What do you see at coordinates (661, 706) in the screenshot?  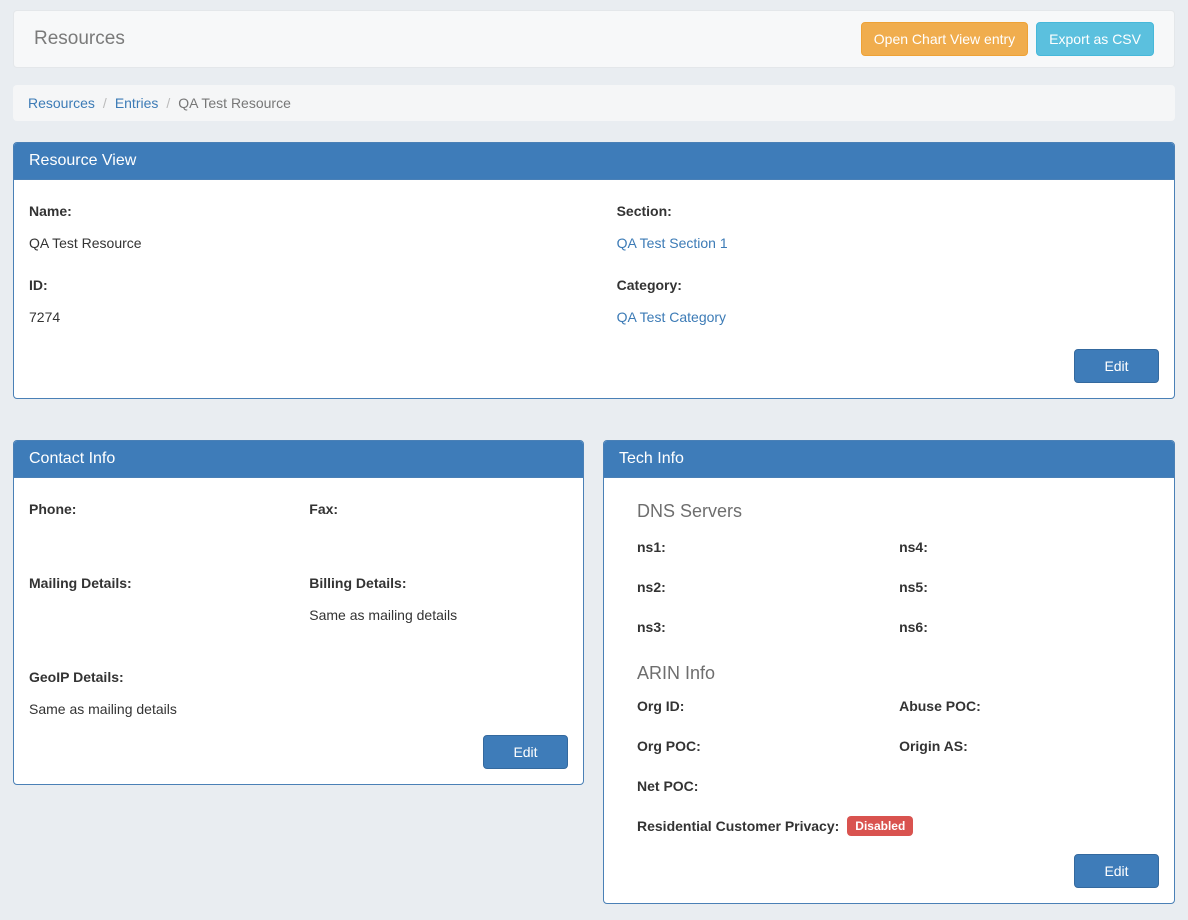 I see `org-id-label: Org ID:` at bounding box center [661, 706].